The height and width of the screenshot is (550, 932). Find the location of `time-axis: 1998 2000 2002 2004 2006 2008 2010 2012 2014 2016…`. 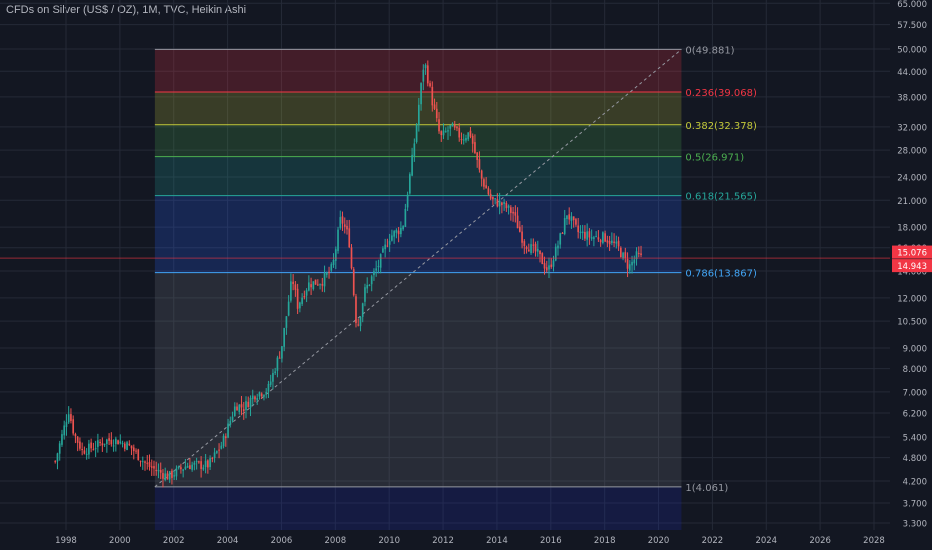

time-axis: 1998 2000 2002 2004 2006 2008 2010 2012 2014 2016… is located at coordinates (470, 541).